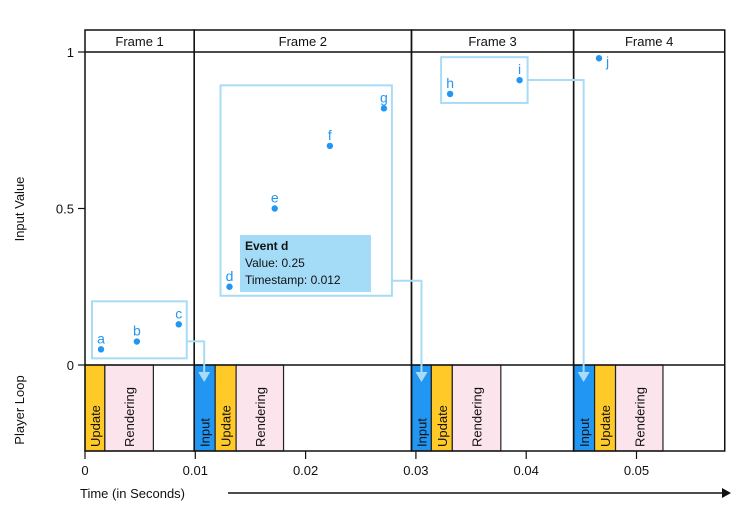  What do you see at coordinates (519, 69) in the screenshot?
I see `point-label: i` at bounding box center [519, 69].